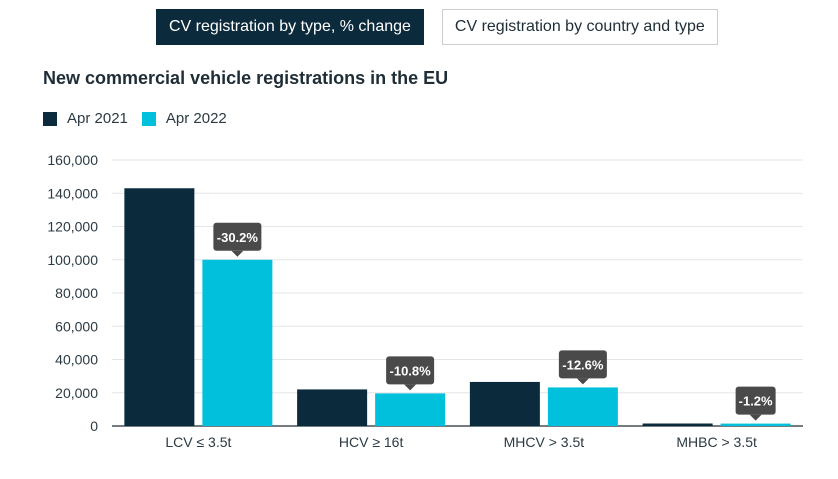  What do you see at coordinates (76, 293) in the screenshot?
I see `y-tick-label: 80,000` at bounding box center [76, 293].